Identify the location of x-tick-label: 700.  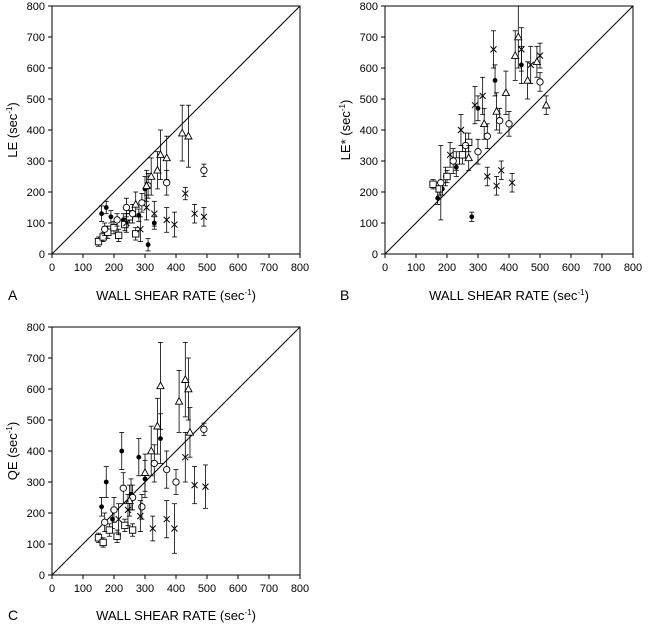
(269, 268).